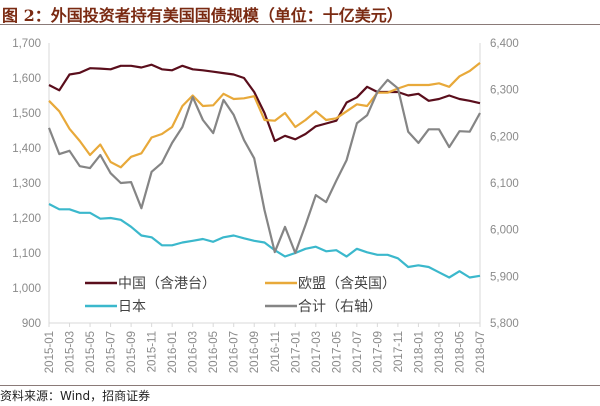  I want to click on x-tick-label: 2018-03, so click(440, 352).